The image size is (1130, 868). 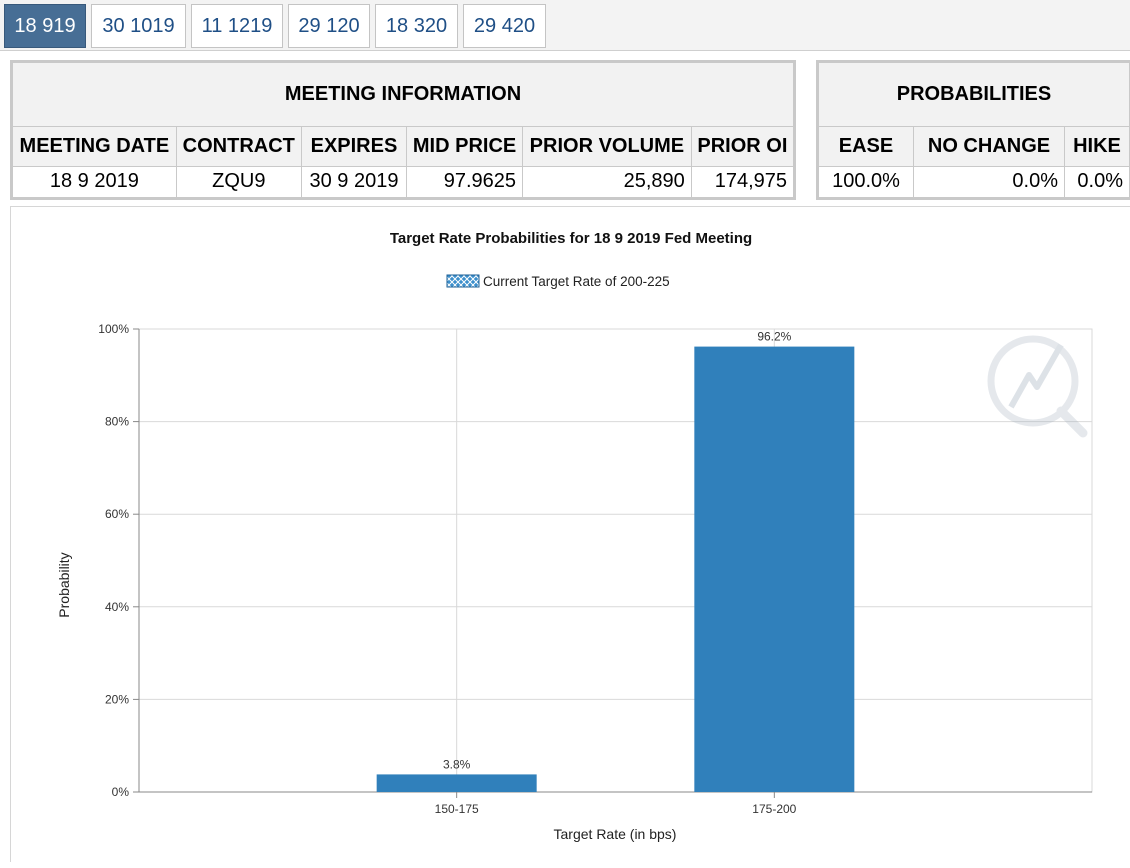 What do you see at coordinates (117, 607) in the screenshot?
I see `y-tick-label: 40%` at bounding box center [117, 607].